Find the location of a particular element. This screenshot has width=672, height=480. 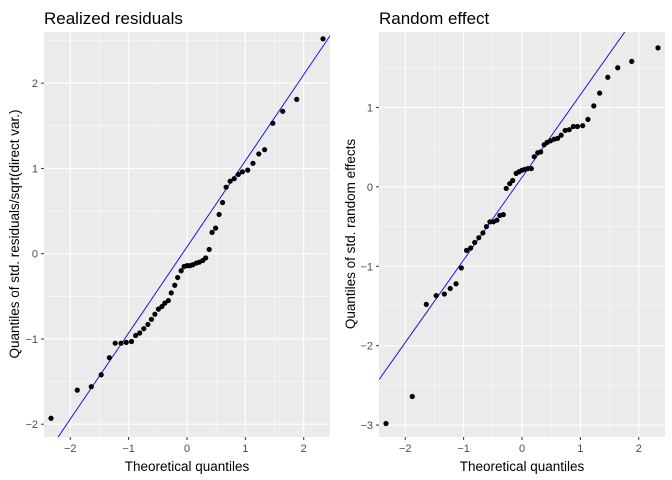

x-tick-label: 2 is located at coordinates (639, 449).